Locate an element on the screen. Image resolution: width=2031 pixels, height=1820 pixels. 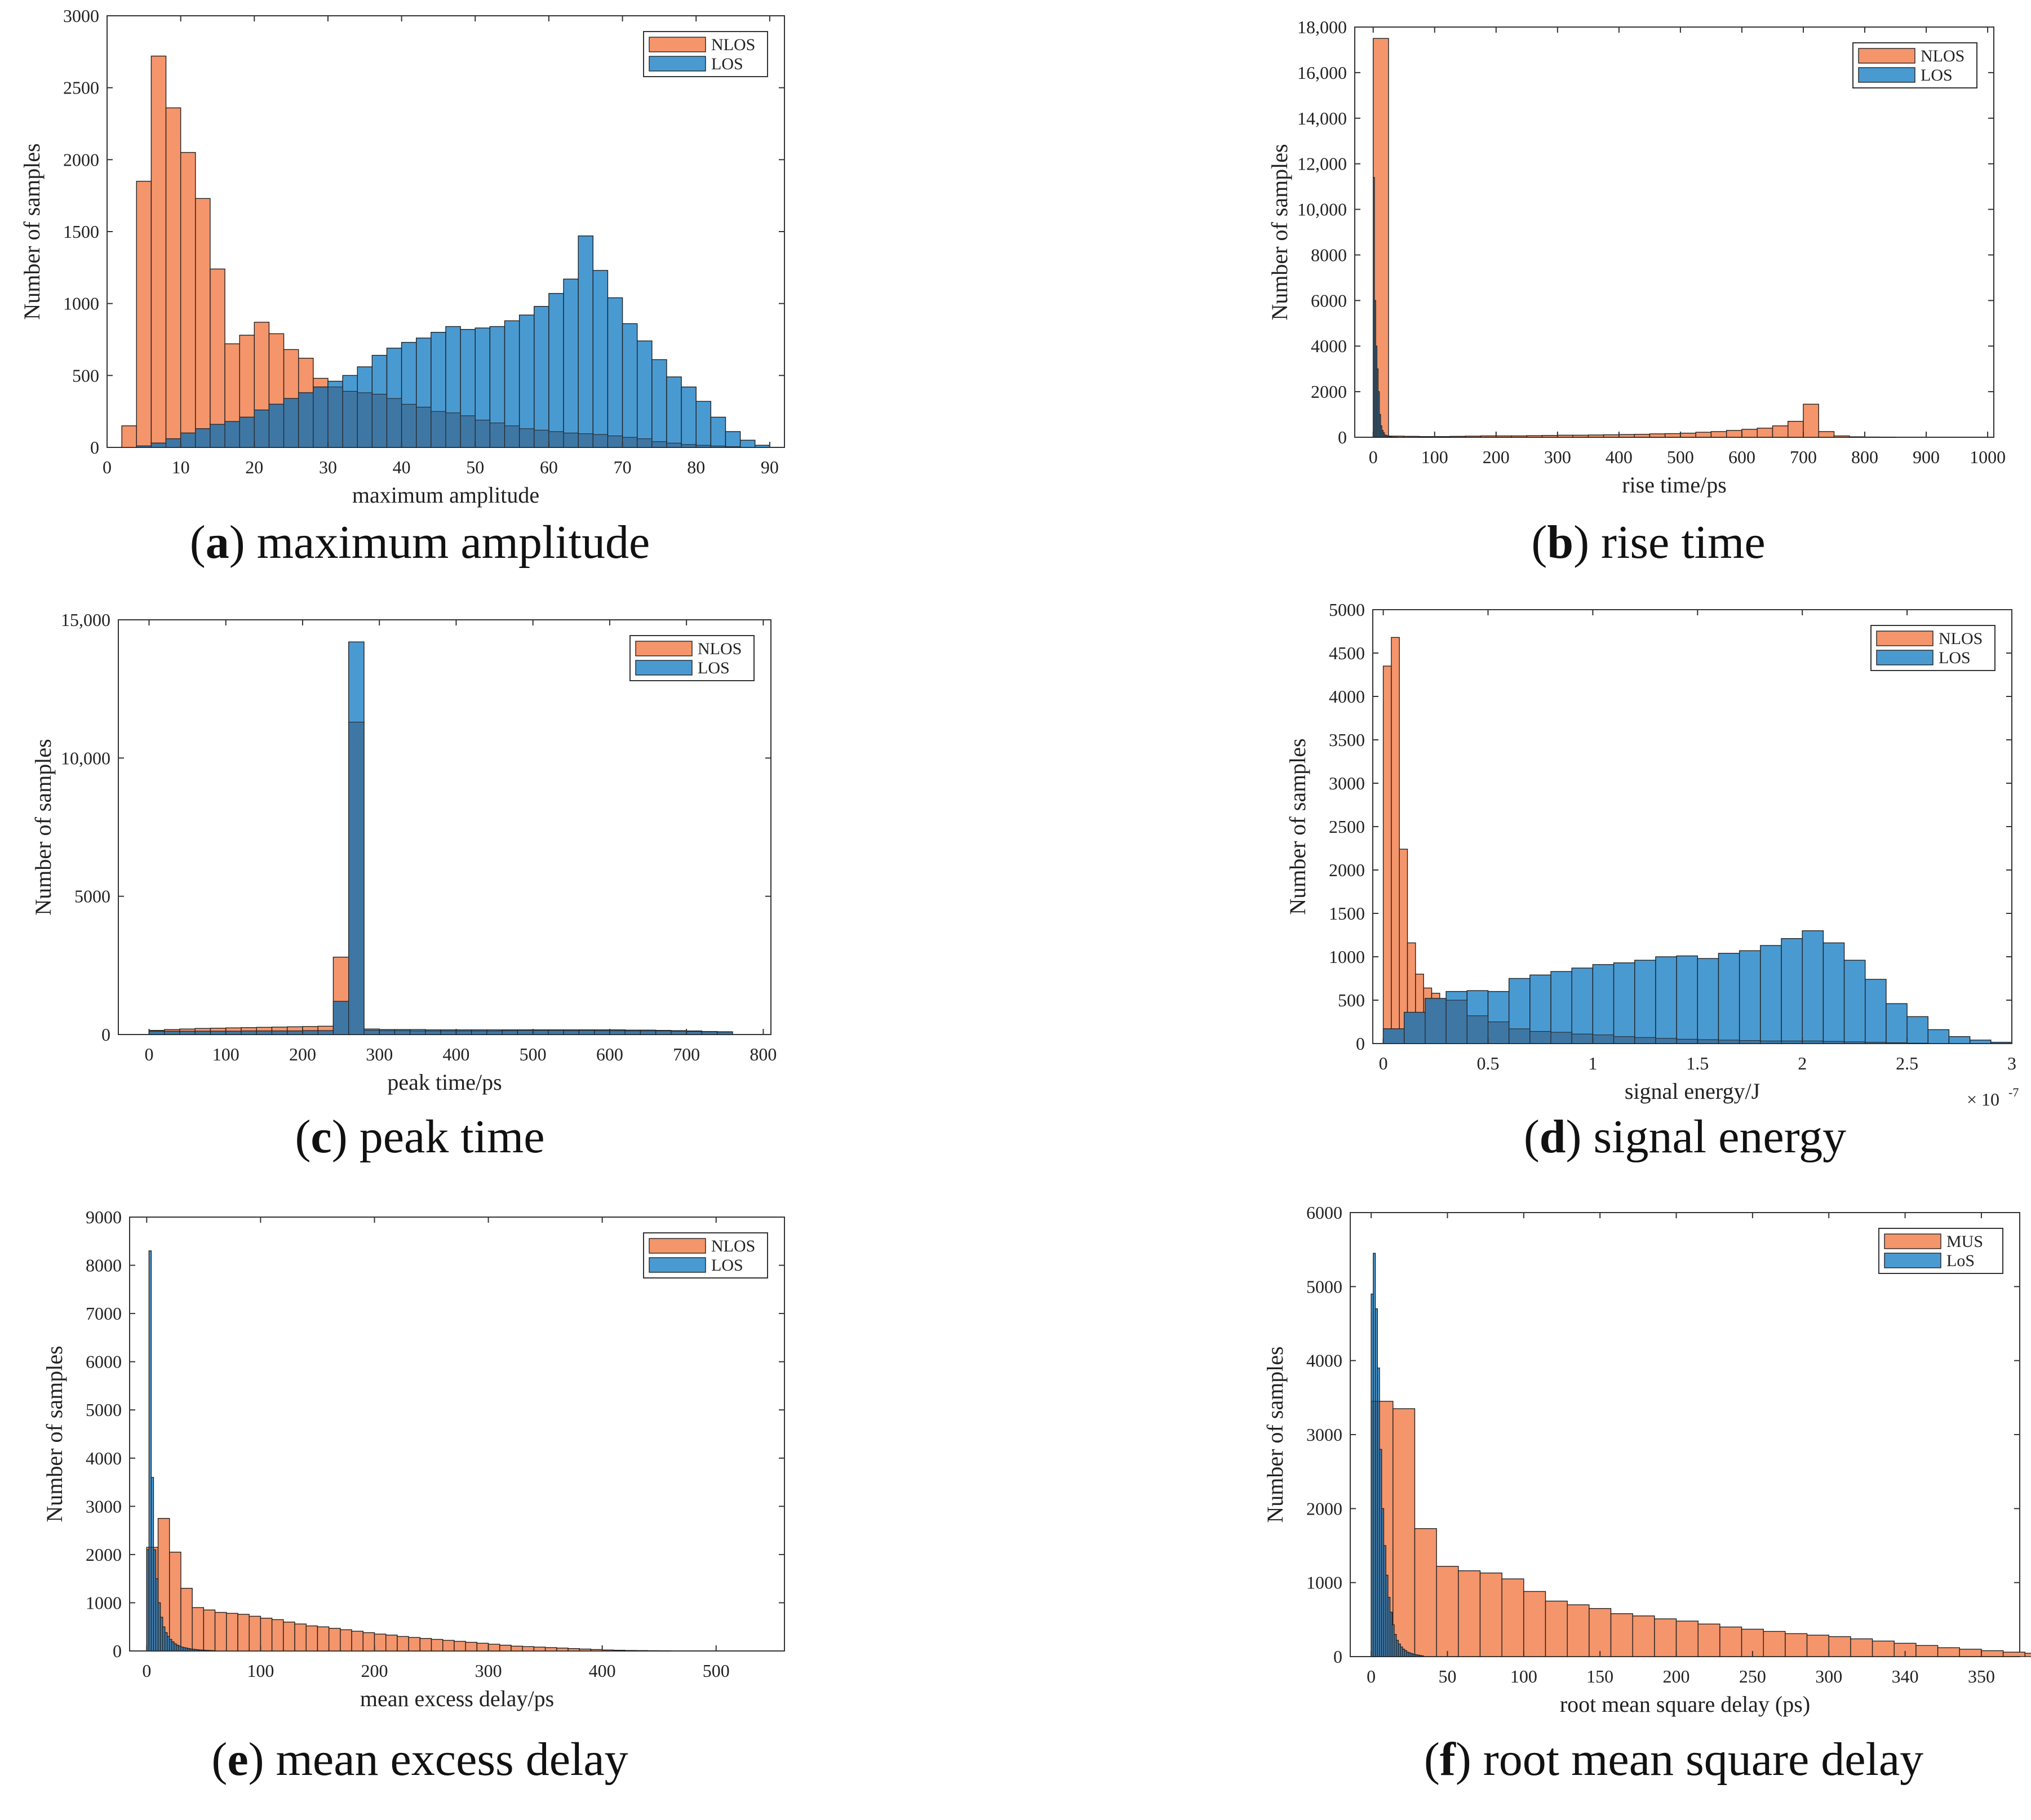
caption-letter: d is located at coordinates (1553, 1137).